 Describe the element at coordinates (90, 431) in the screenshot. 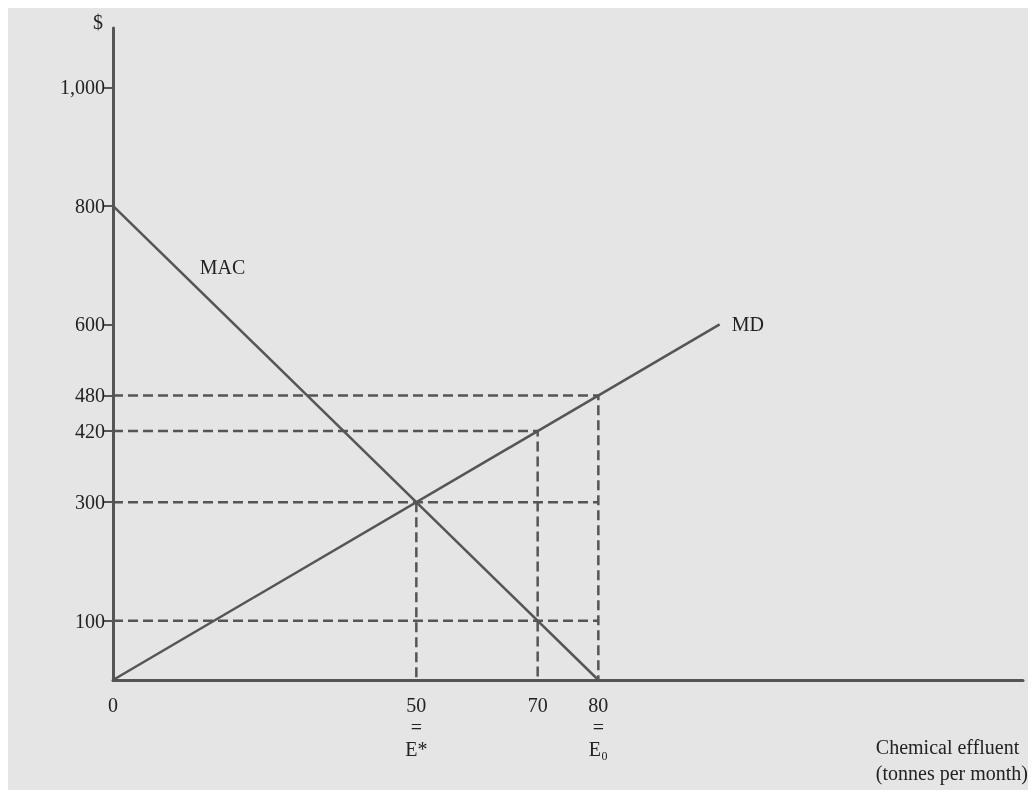

I see `y-tick-label: 420` at that location.